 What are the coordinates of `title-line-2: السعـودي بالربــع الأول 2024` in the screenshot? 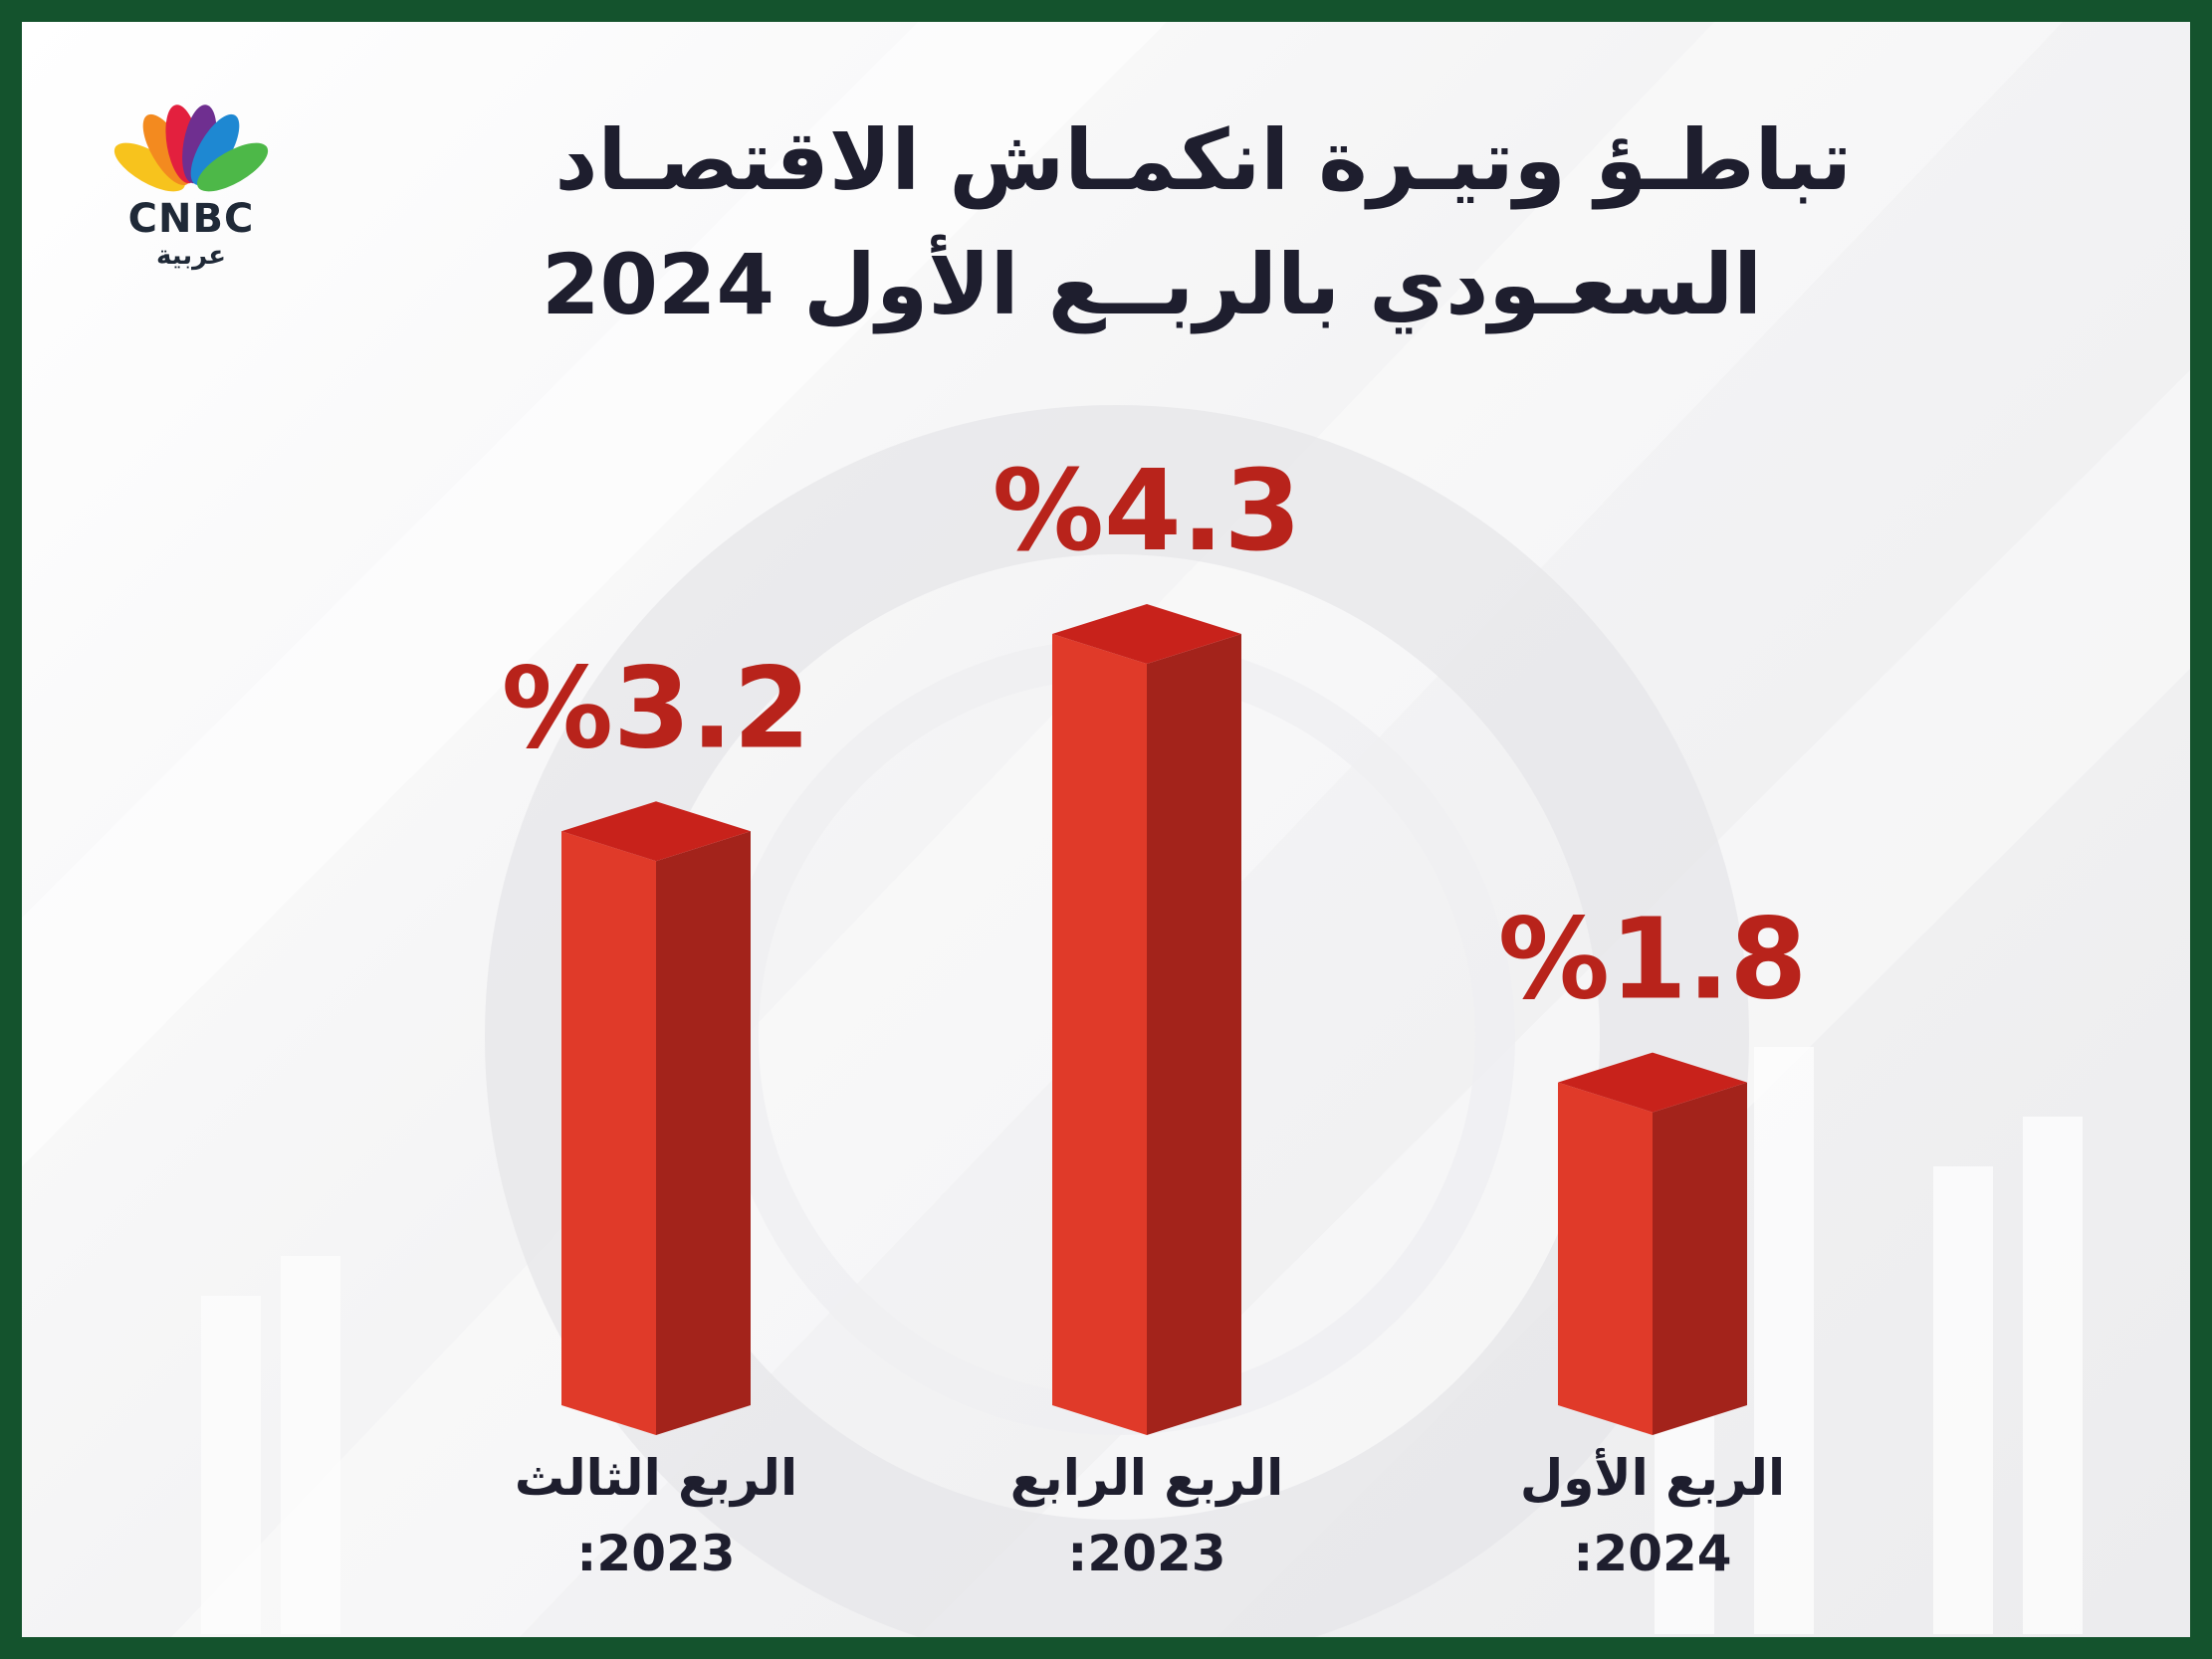 It's located at (1152, 284).